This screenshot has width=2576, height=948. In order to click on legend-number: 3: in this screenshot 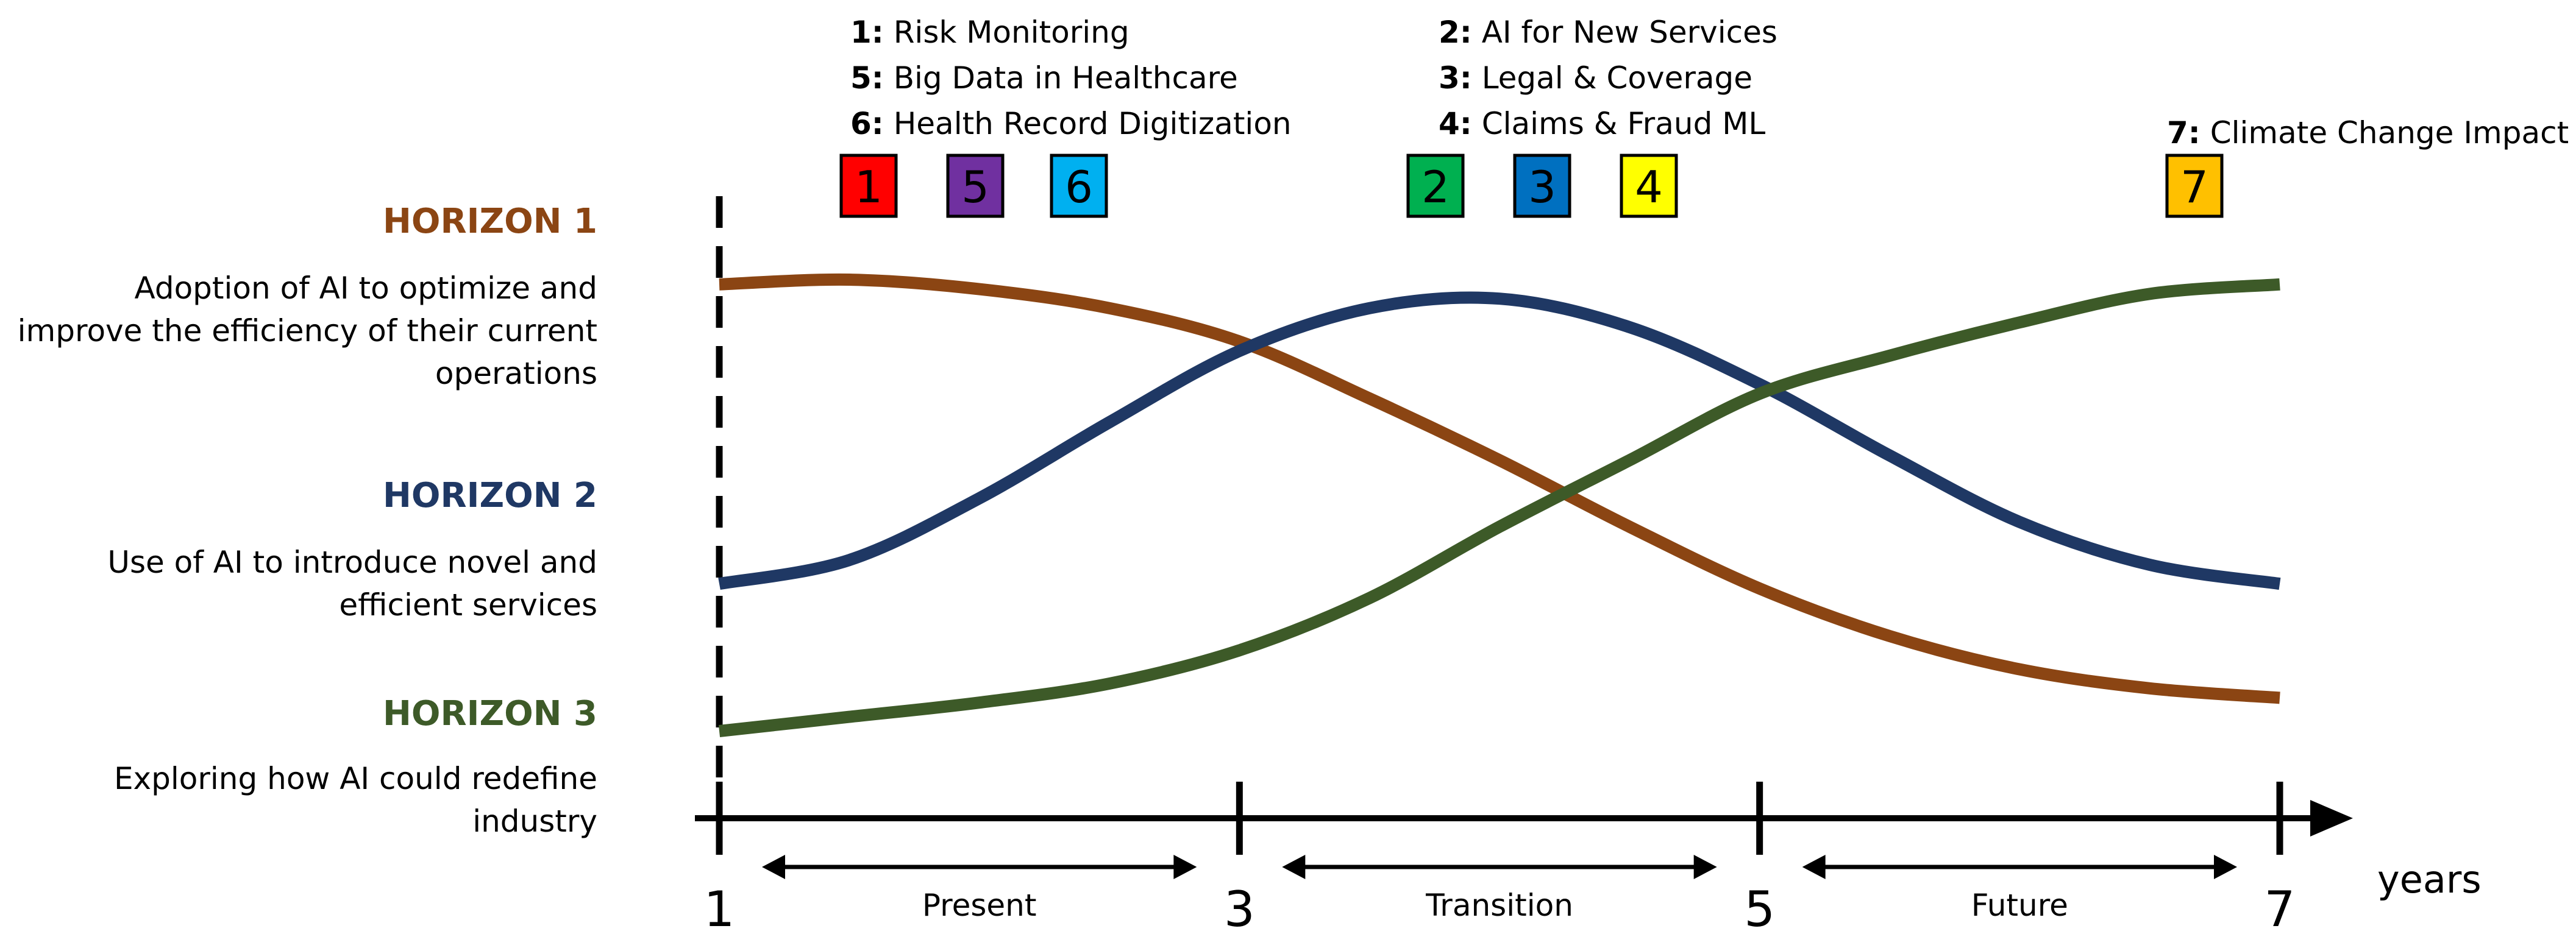, I will do `click(1455, 78)`.